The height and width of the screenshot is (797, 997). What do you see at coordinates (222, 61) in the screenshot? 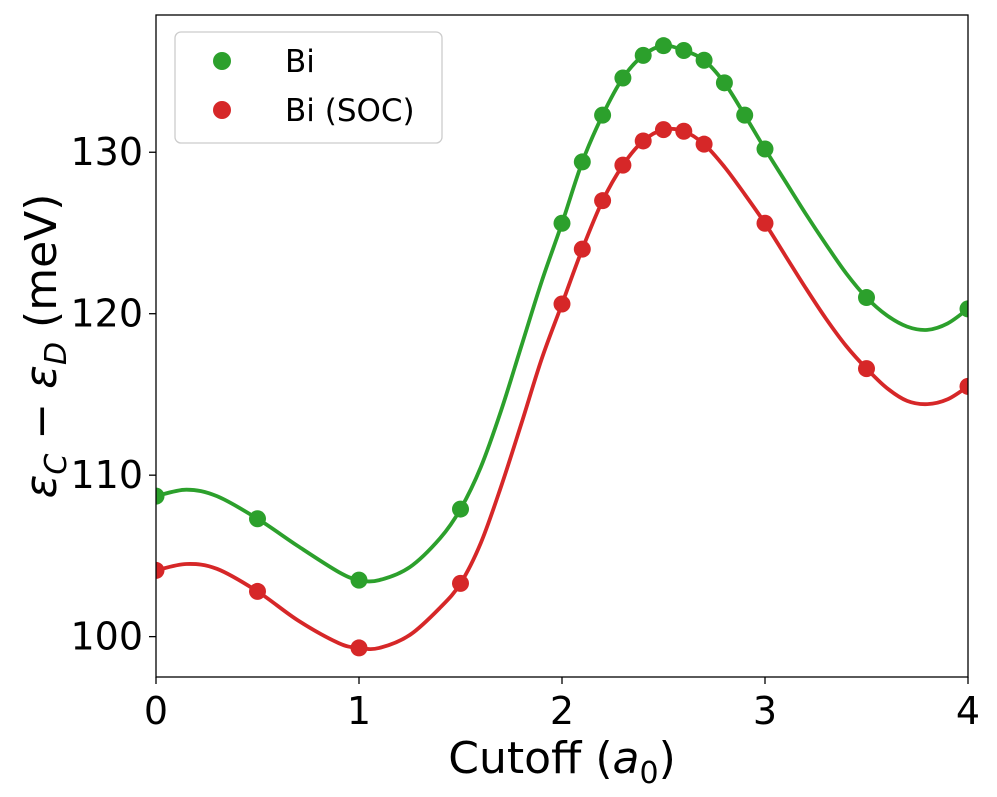
I see `legend-marker-bi` at bounding box center [222, 61].